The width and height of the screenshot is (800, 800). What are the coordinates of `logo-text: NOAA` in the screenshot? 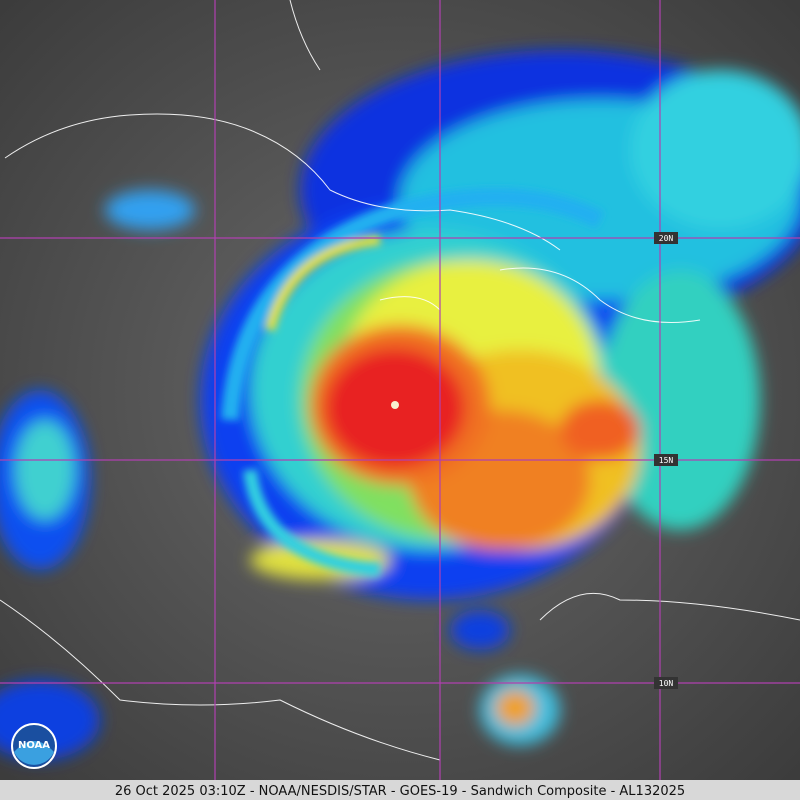 It's located at (34, 745).